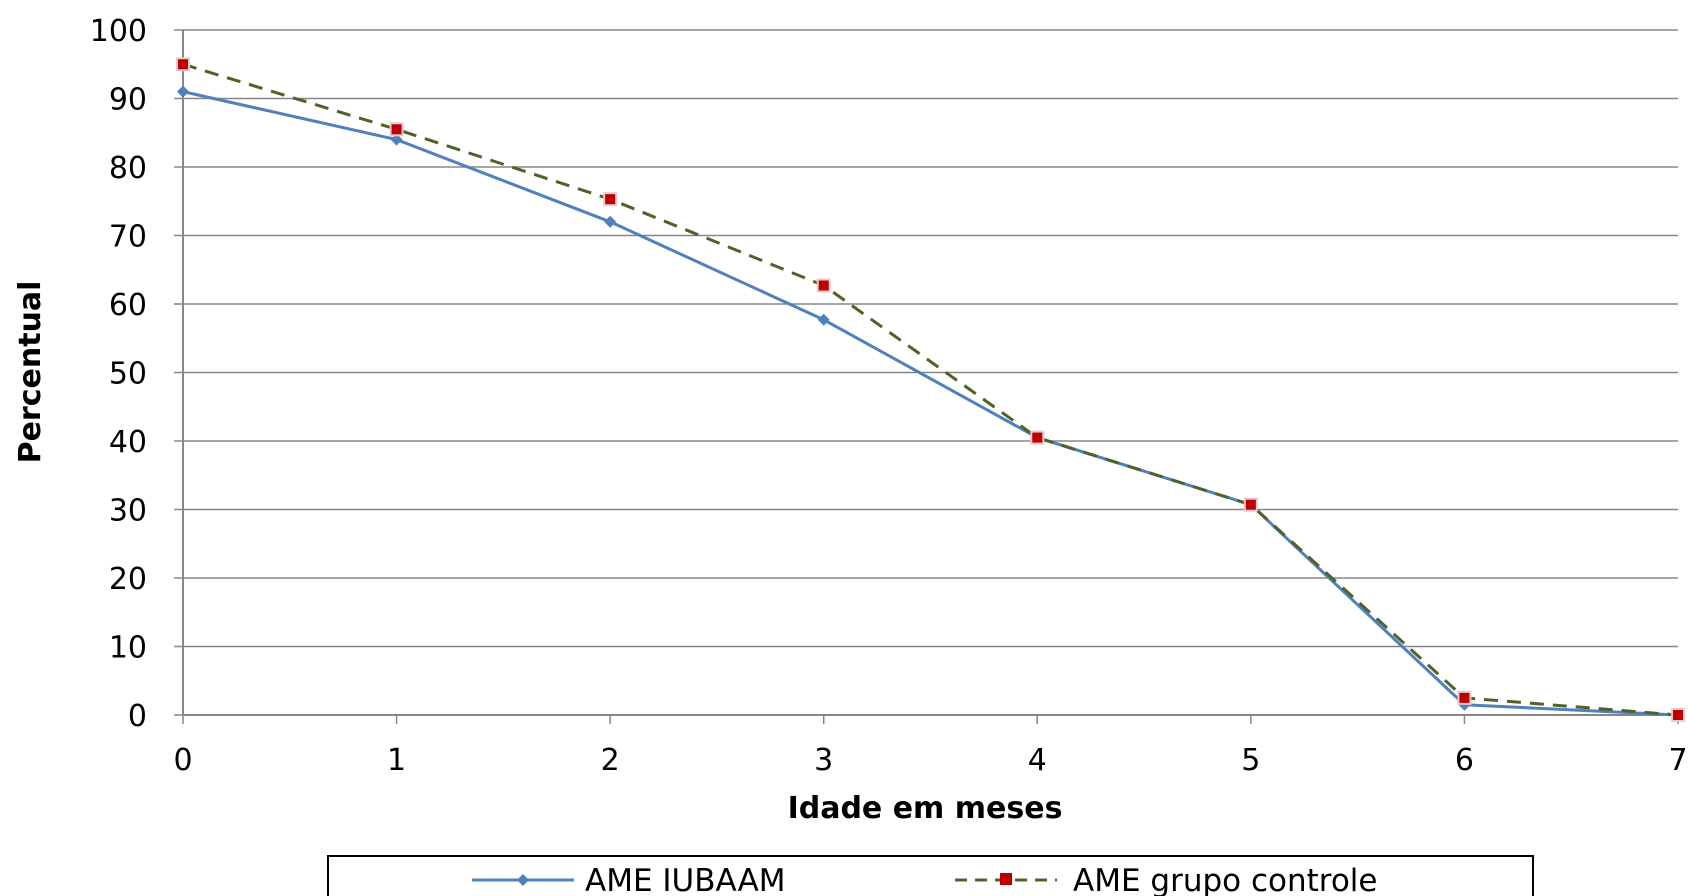  What do you see at coordinates (128, 237) in the screenshot?
I see `y-tick-label: 70` at bounding box center [128, 237].